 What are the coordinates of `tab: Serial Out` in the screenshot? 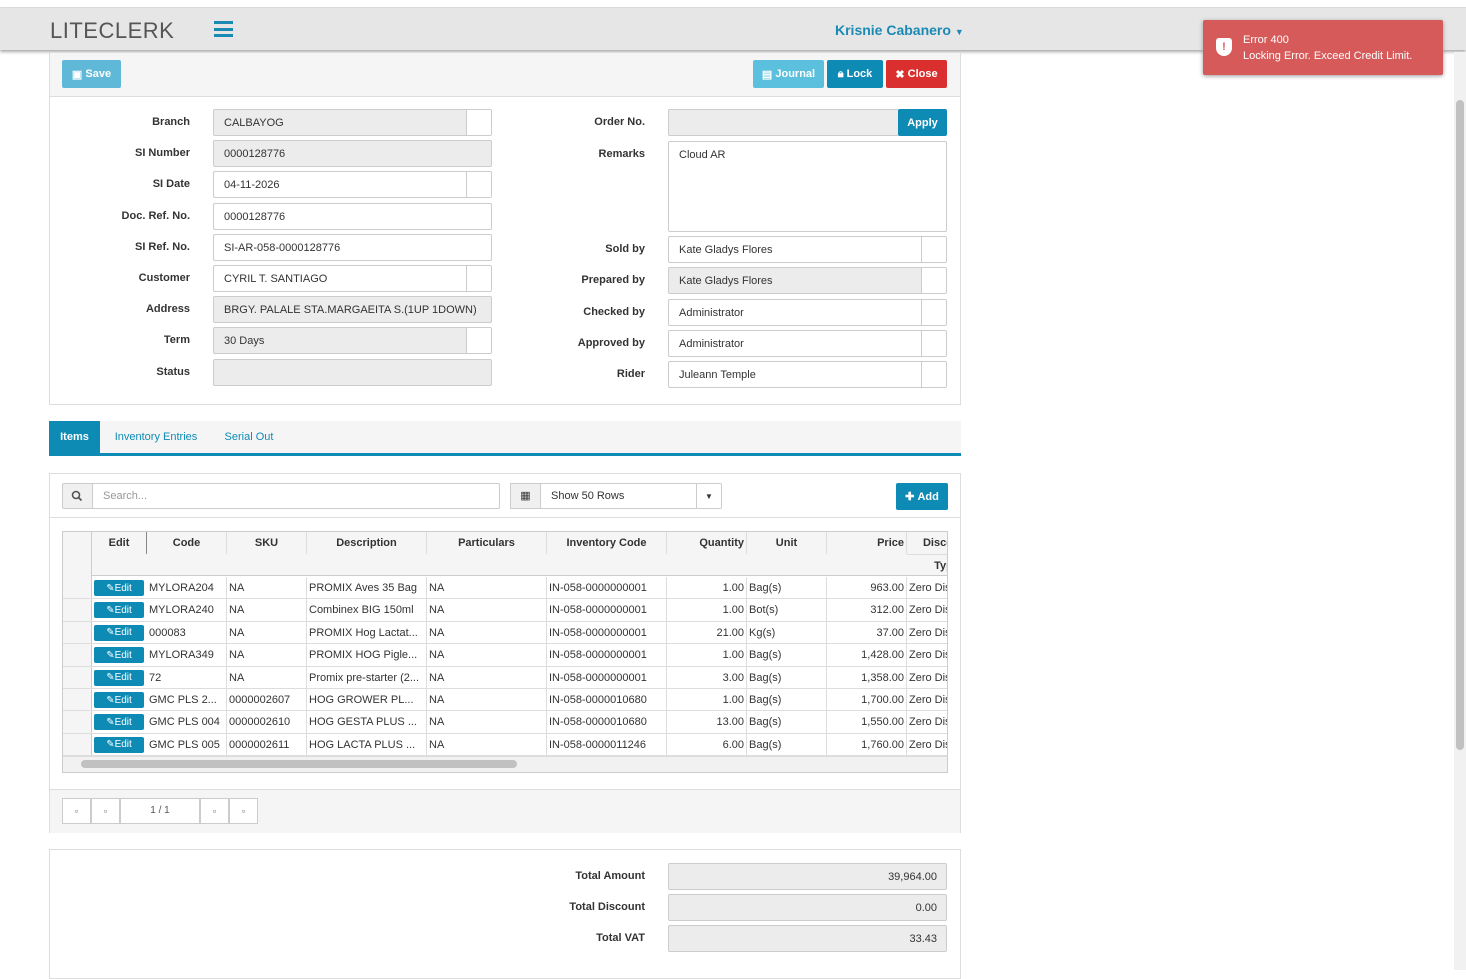 It's located at (249, 437).